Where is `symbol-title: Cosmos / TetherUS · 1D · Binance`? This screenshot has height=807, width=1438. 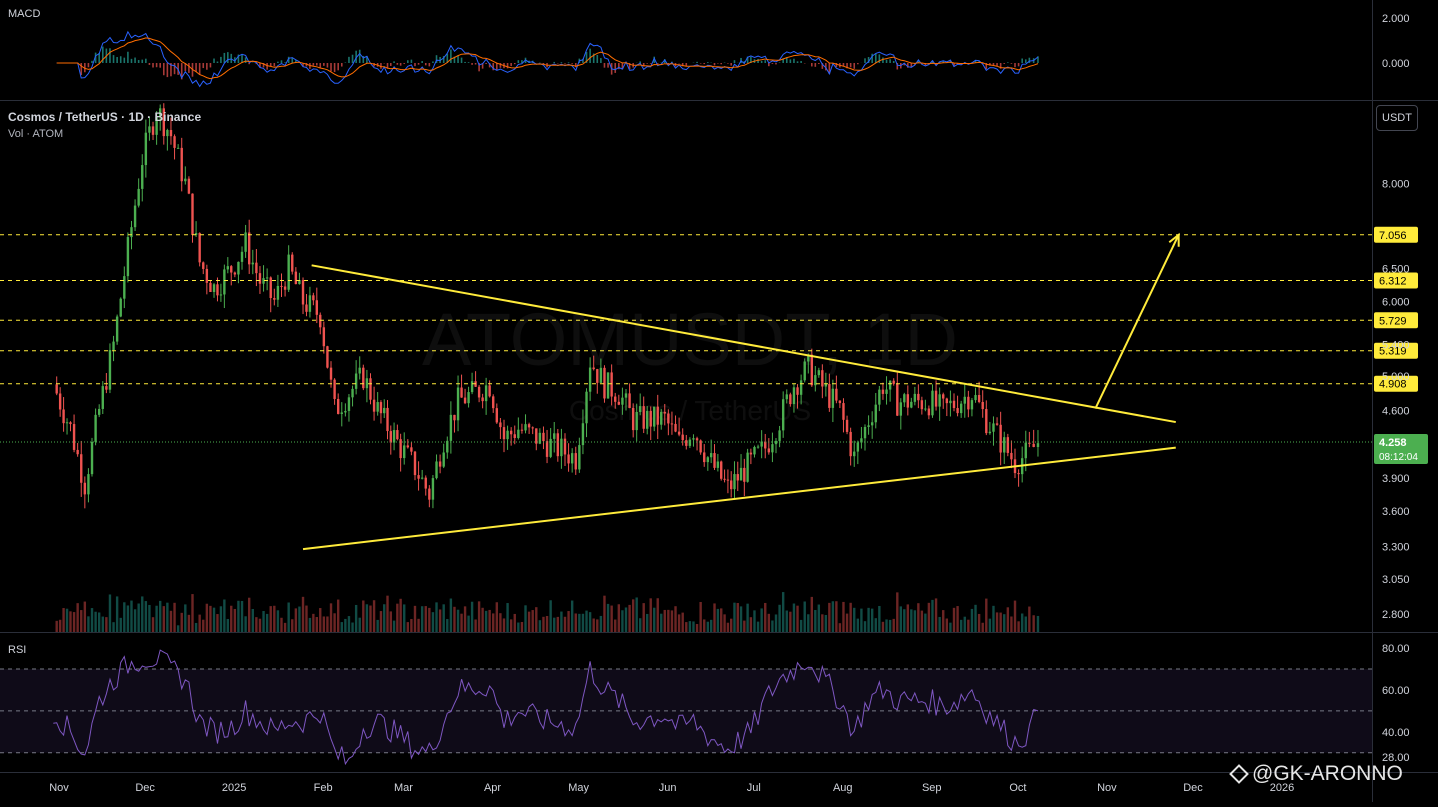
symbol-title: Cosmos / TetherUS · 1D · Binance is located at coordinates (104, 117).